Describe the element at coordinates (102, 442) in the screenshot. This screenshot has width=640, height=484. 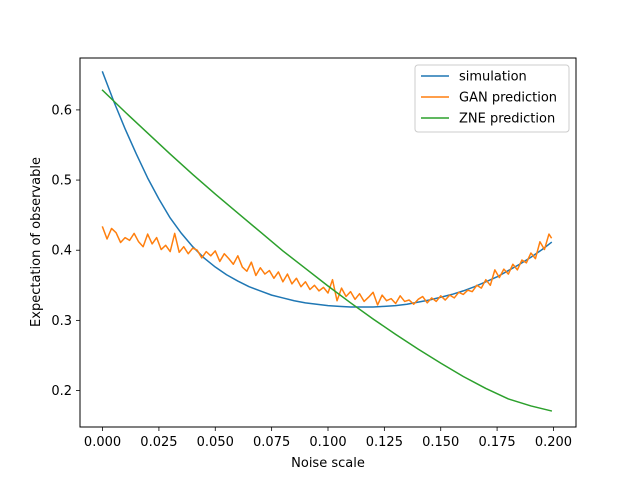
I see `x-tick-label: 0.000` at that location.